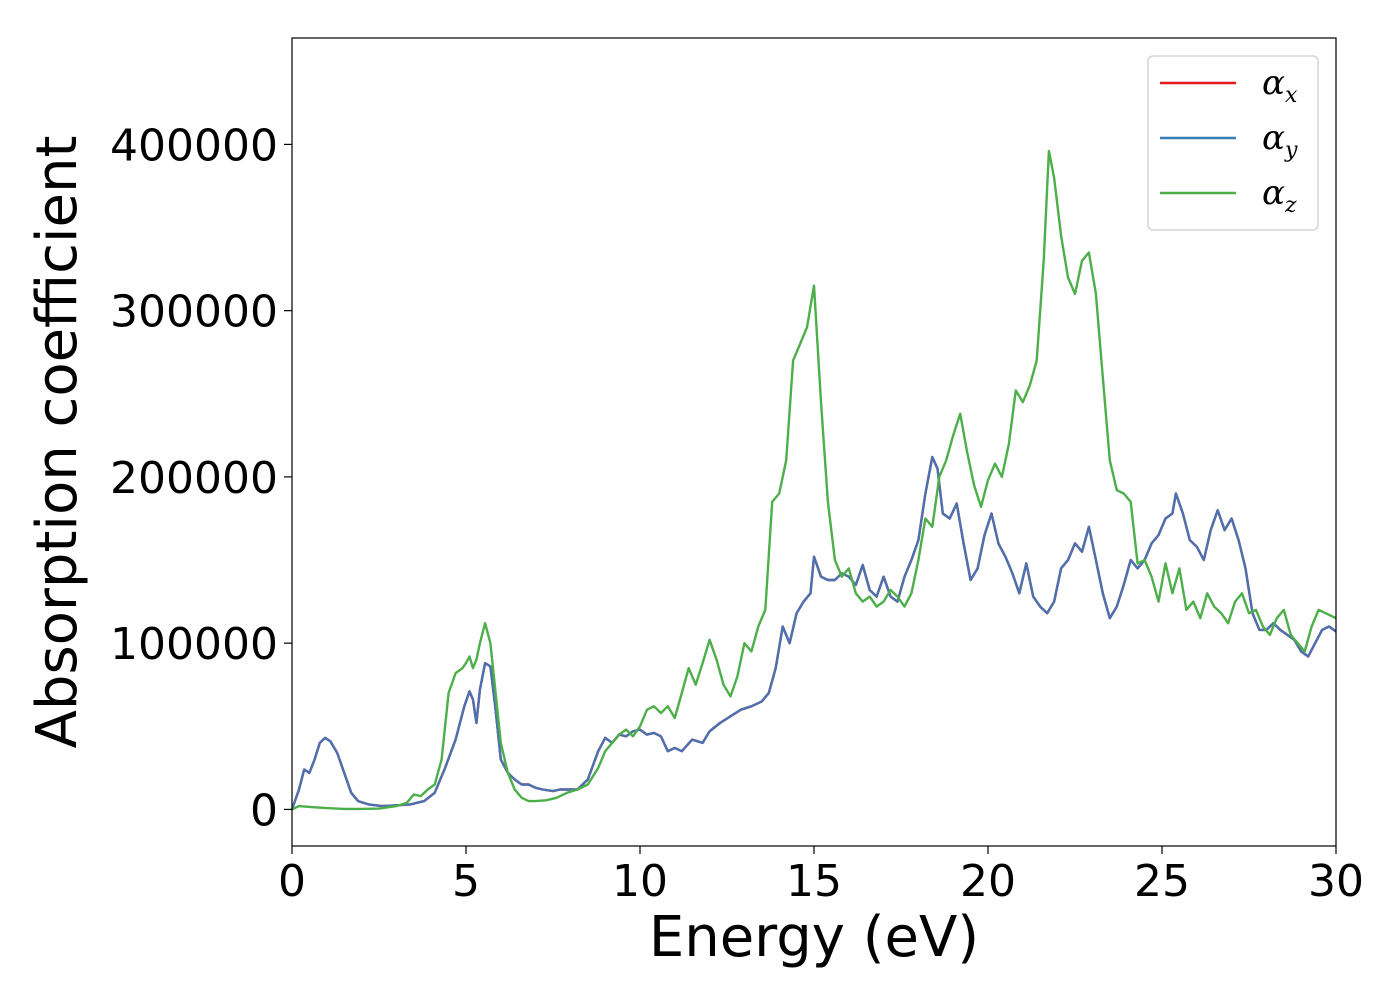  What do you see at coordinates (194, 145) in the screenshot?
I see `y-tick-label: 400000` at bounding box center [194, 145].